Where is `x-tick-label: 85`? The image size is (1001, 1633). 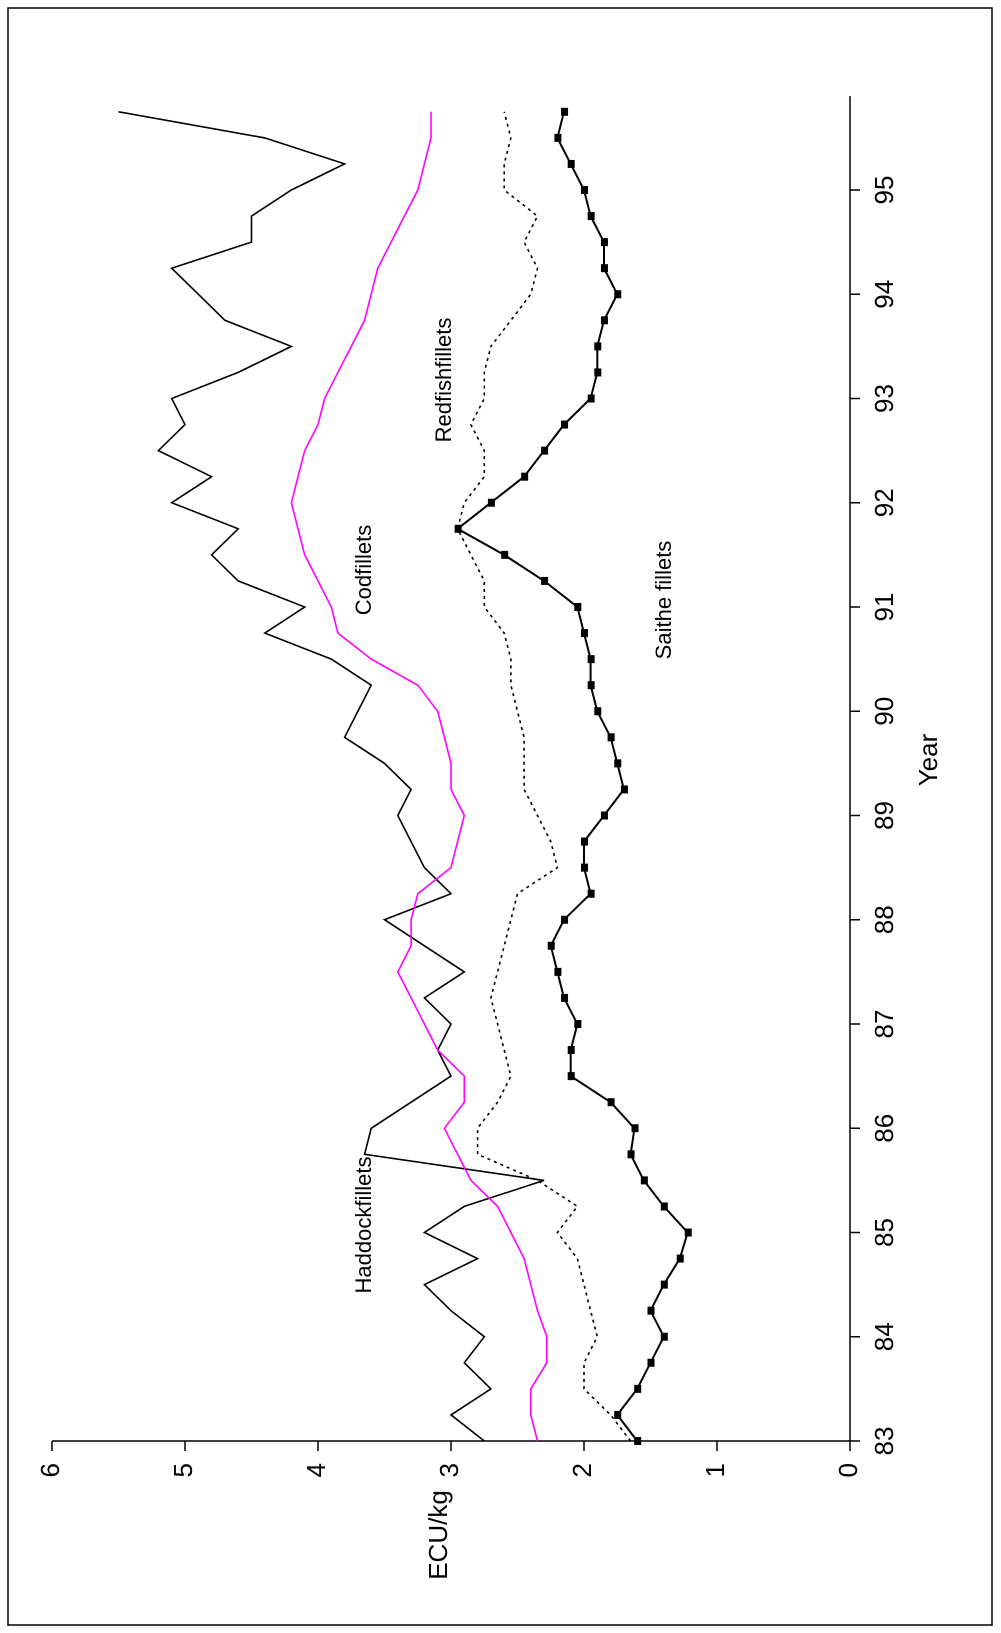 x-tick-label: 85 is located at coordinates (884, 1232).